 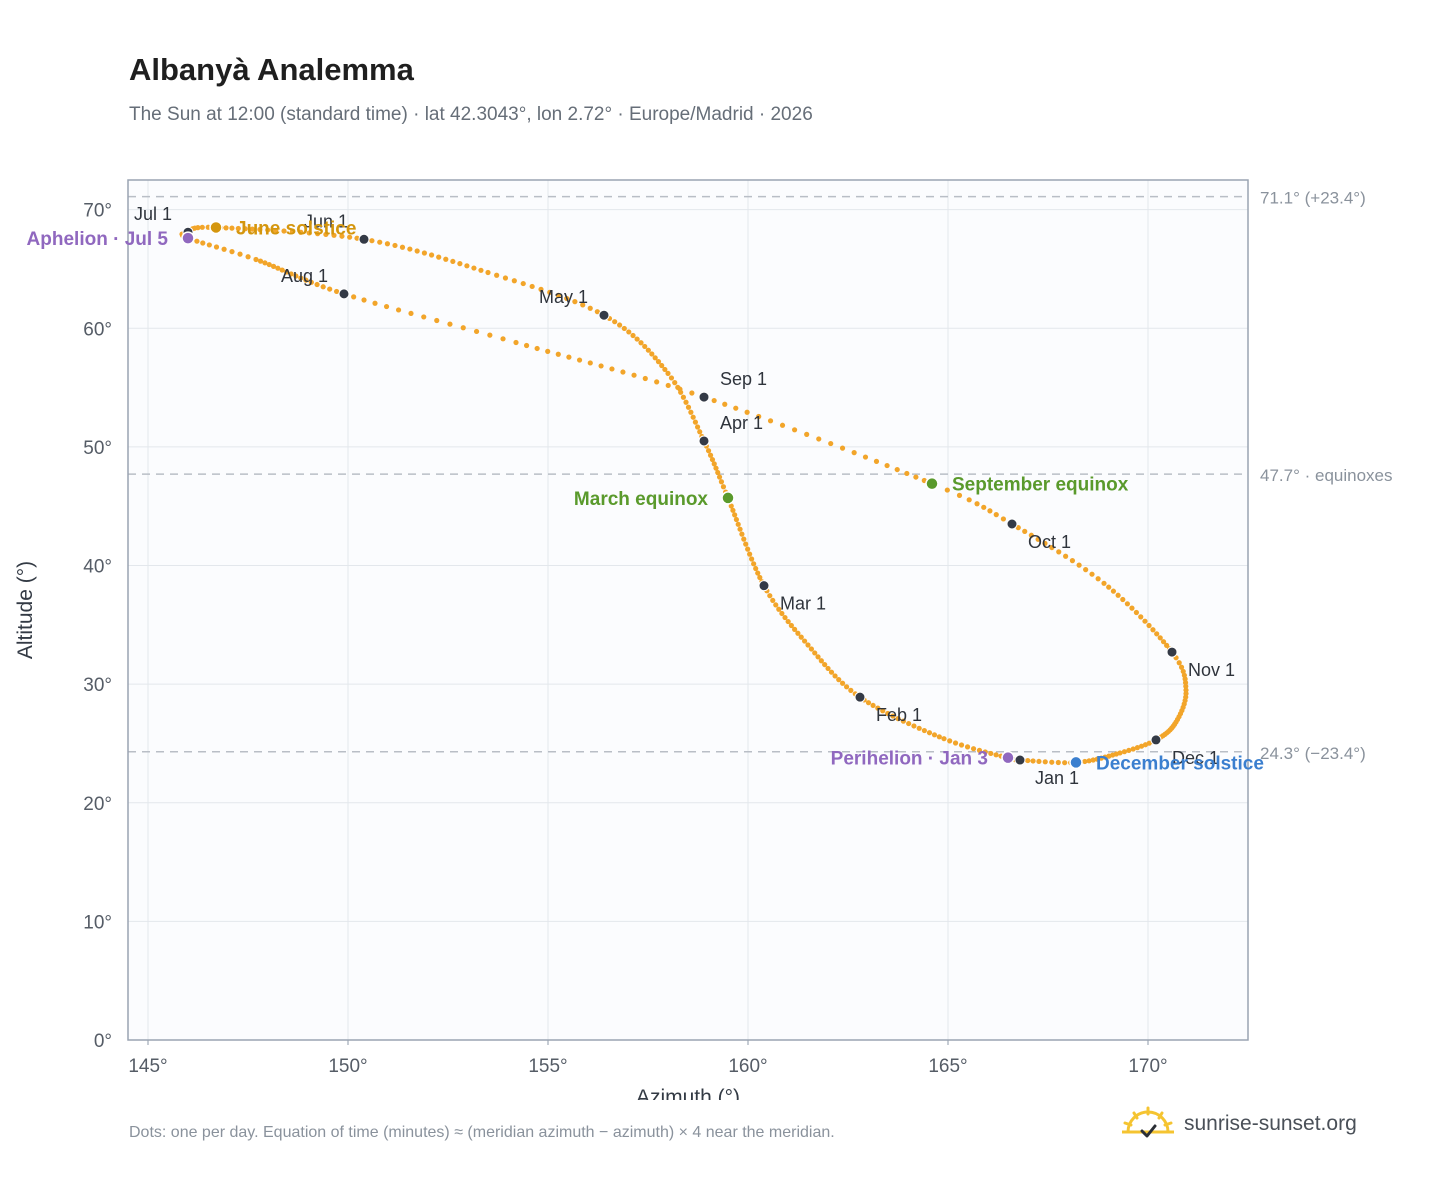 What do you see at coordinates (747, 1066) in the screenshot?
I see `x-tick-label: 160°` at bounding box center [747, 1066].